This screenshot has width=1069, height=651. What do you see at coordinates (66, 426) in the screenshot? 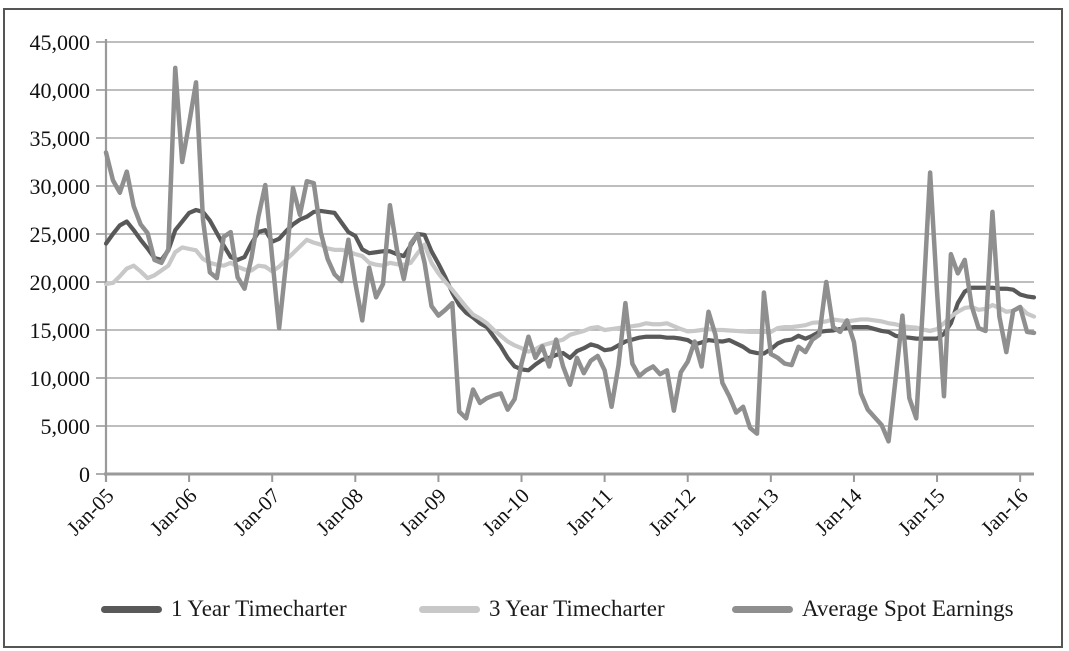
I see `y-tick-label: 5,000` at bounding box center [66, 426].